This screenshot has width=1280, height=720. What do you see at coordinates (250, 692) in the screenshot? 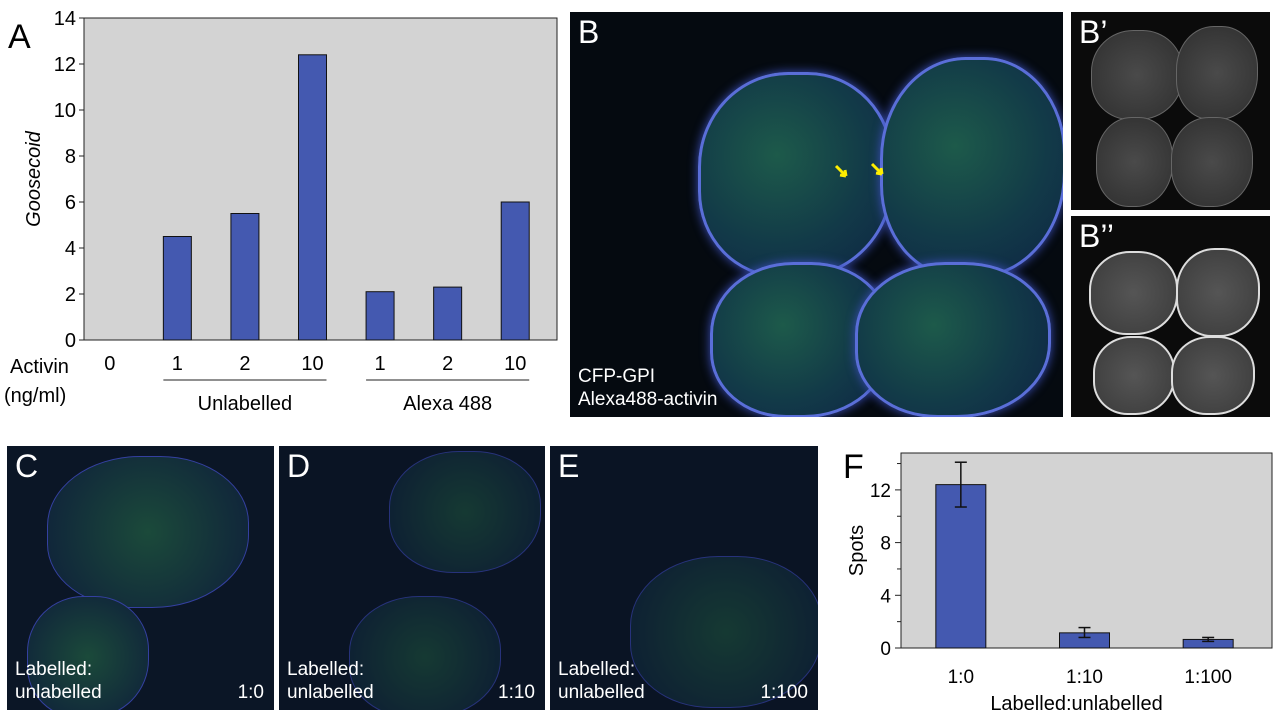
I see `ratio-label: 1:0` at bounding box center [250, 692].